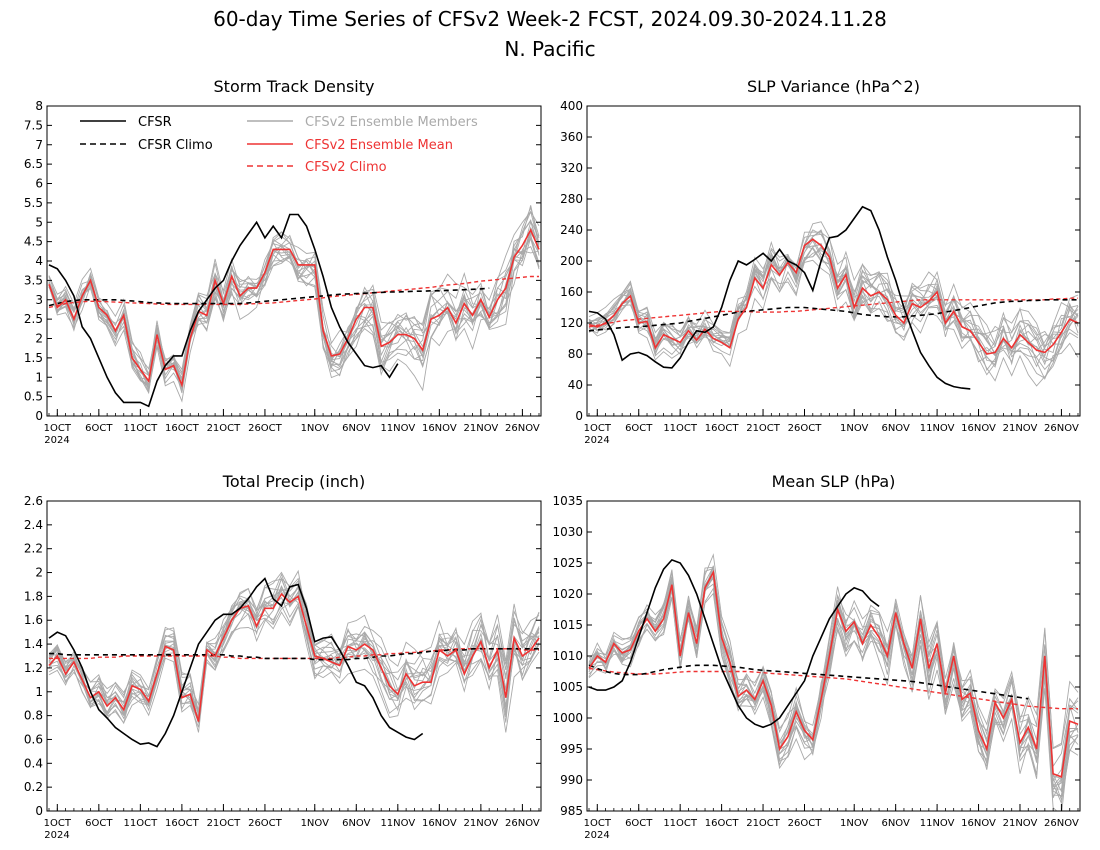 This screenshot has width=1100, height=850. What do you see at coordinates (39, 145) in the screenshot?
I see `y-tick-label: 7` at bounding box center [39, 145].